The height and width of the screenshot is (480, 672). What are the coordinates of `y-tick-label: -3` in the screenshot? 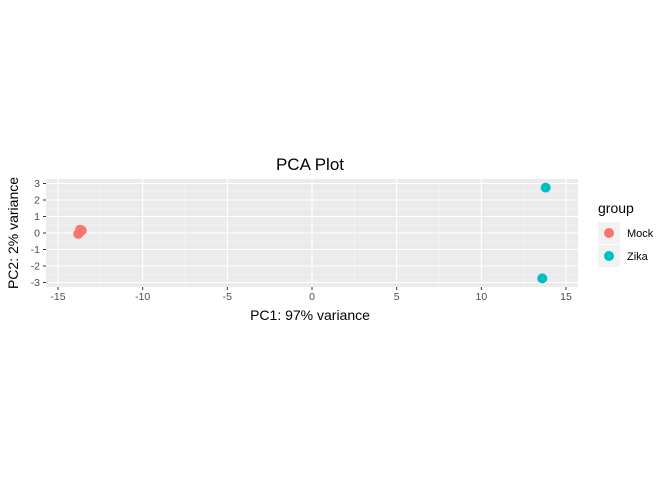 It's located at (35, 283).